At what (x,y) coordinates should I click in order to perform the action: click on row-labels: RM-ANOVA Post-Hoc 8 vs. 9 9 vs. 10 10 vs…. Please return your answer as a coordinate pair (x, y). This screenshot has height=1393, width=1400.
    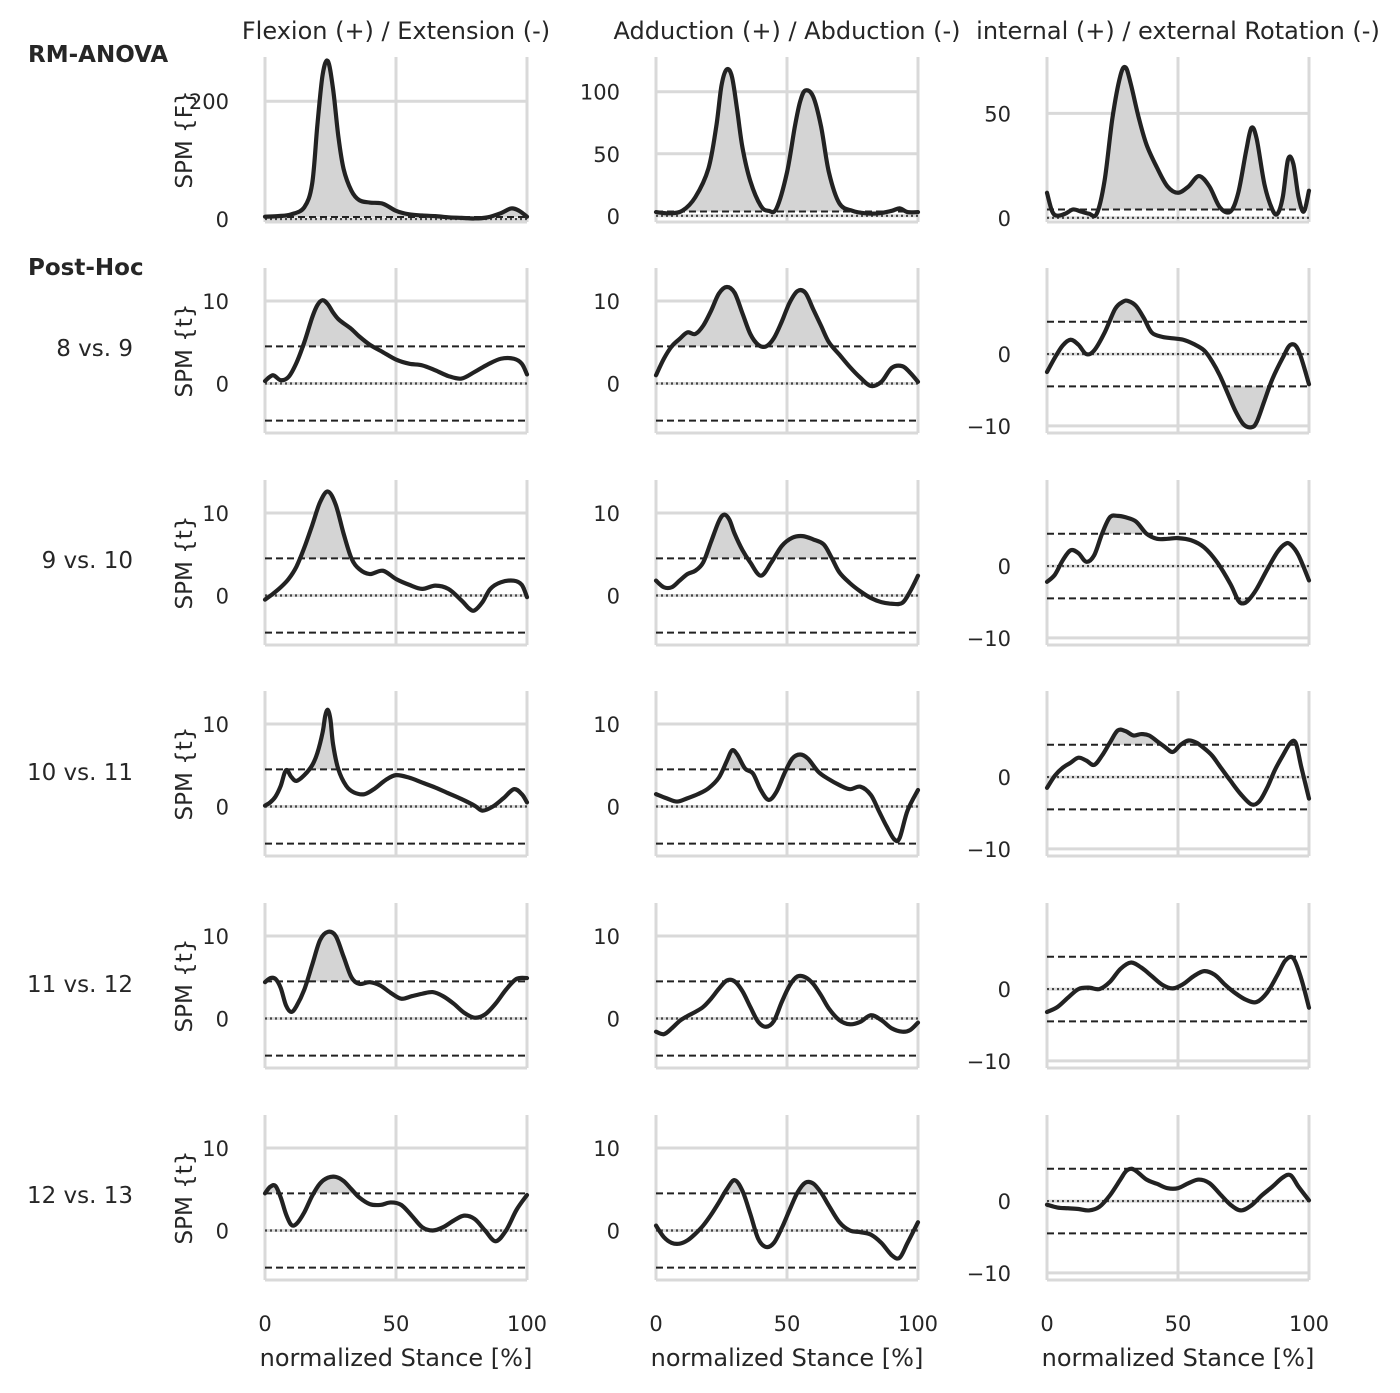
    Looking at the image, I should click on (97, 625).